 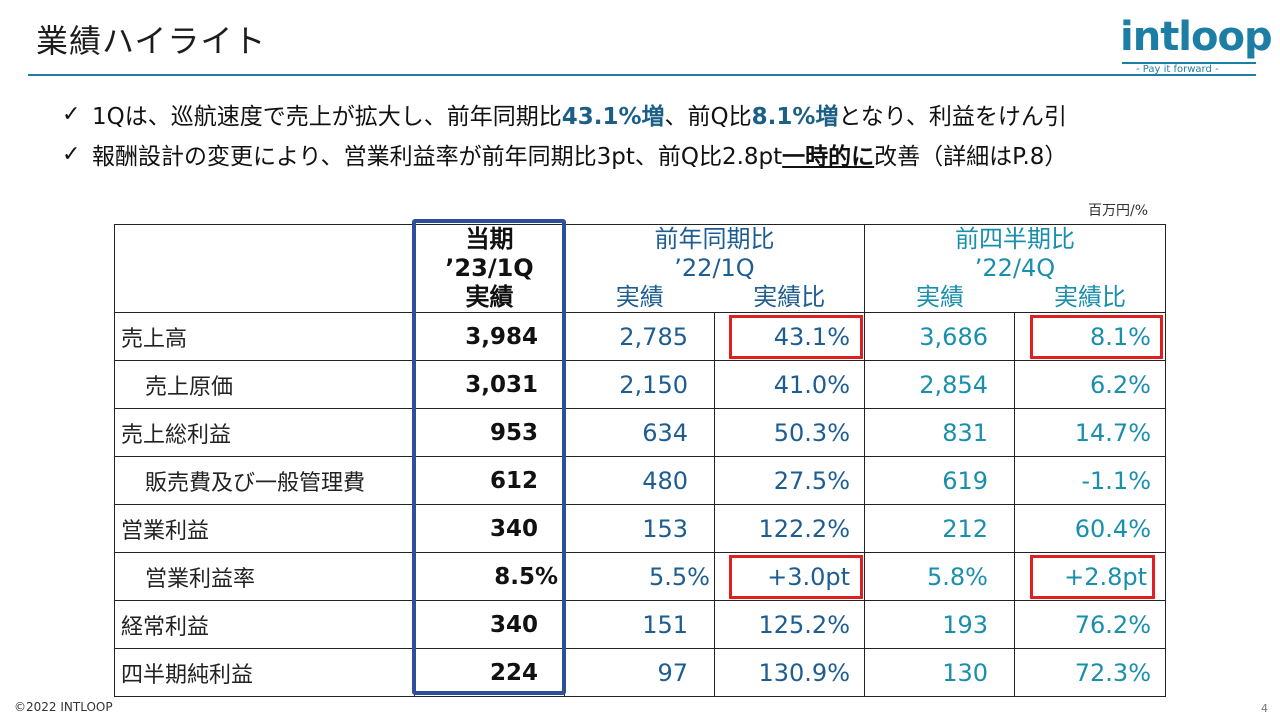 I want to click on header-yoy-ratio: 実績比, so click(x=789, y=297).